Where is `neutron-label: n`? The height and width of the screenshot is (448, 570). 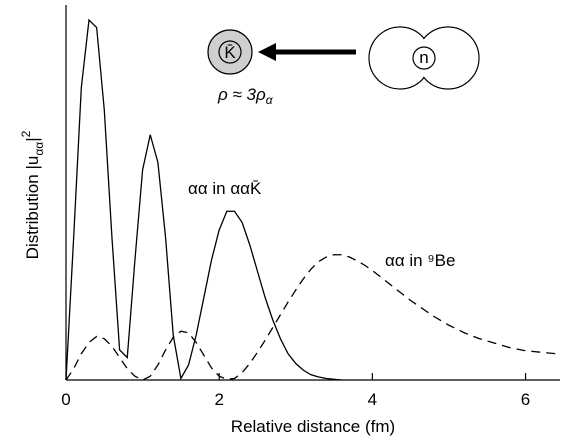
neutron-label: n is located at coordinates (423, 57).